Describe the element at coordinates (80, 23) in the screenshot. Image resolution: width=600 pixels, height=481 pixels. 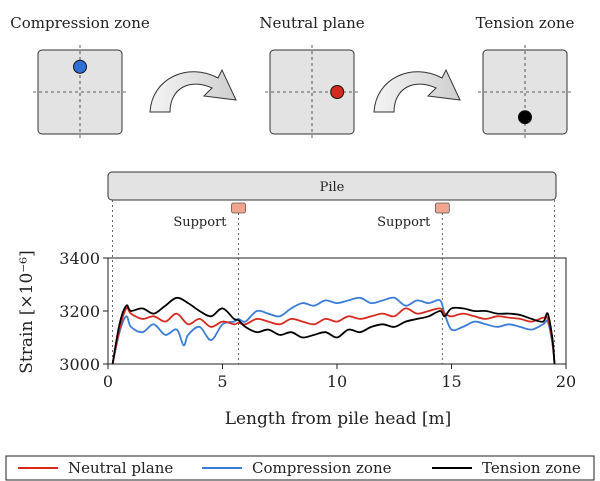
I see `zone-label-compression: Compression zone` at that location.